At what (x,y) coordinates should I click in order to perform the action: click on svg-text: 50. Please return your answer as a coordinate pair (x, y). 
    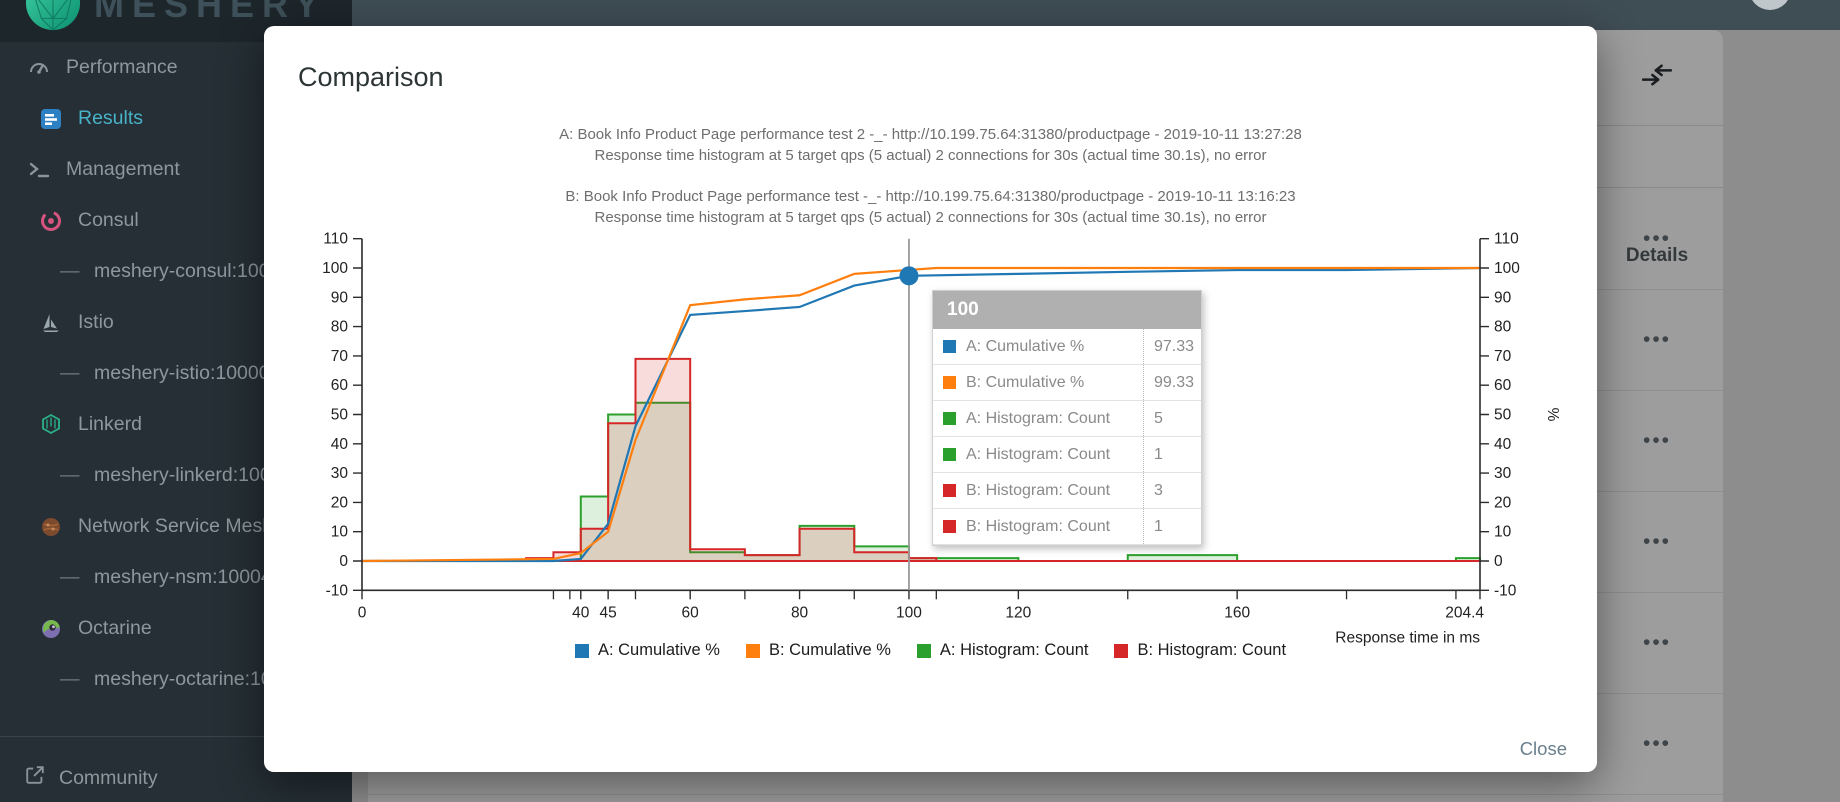
    Looking at the image, I should click on (1503, 415).